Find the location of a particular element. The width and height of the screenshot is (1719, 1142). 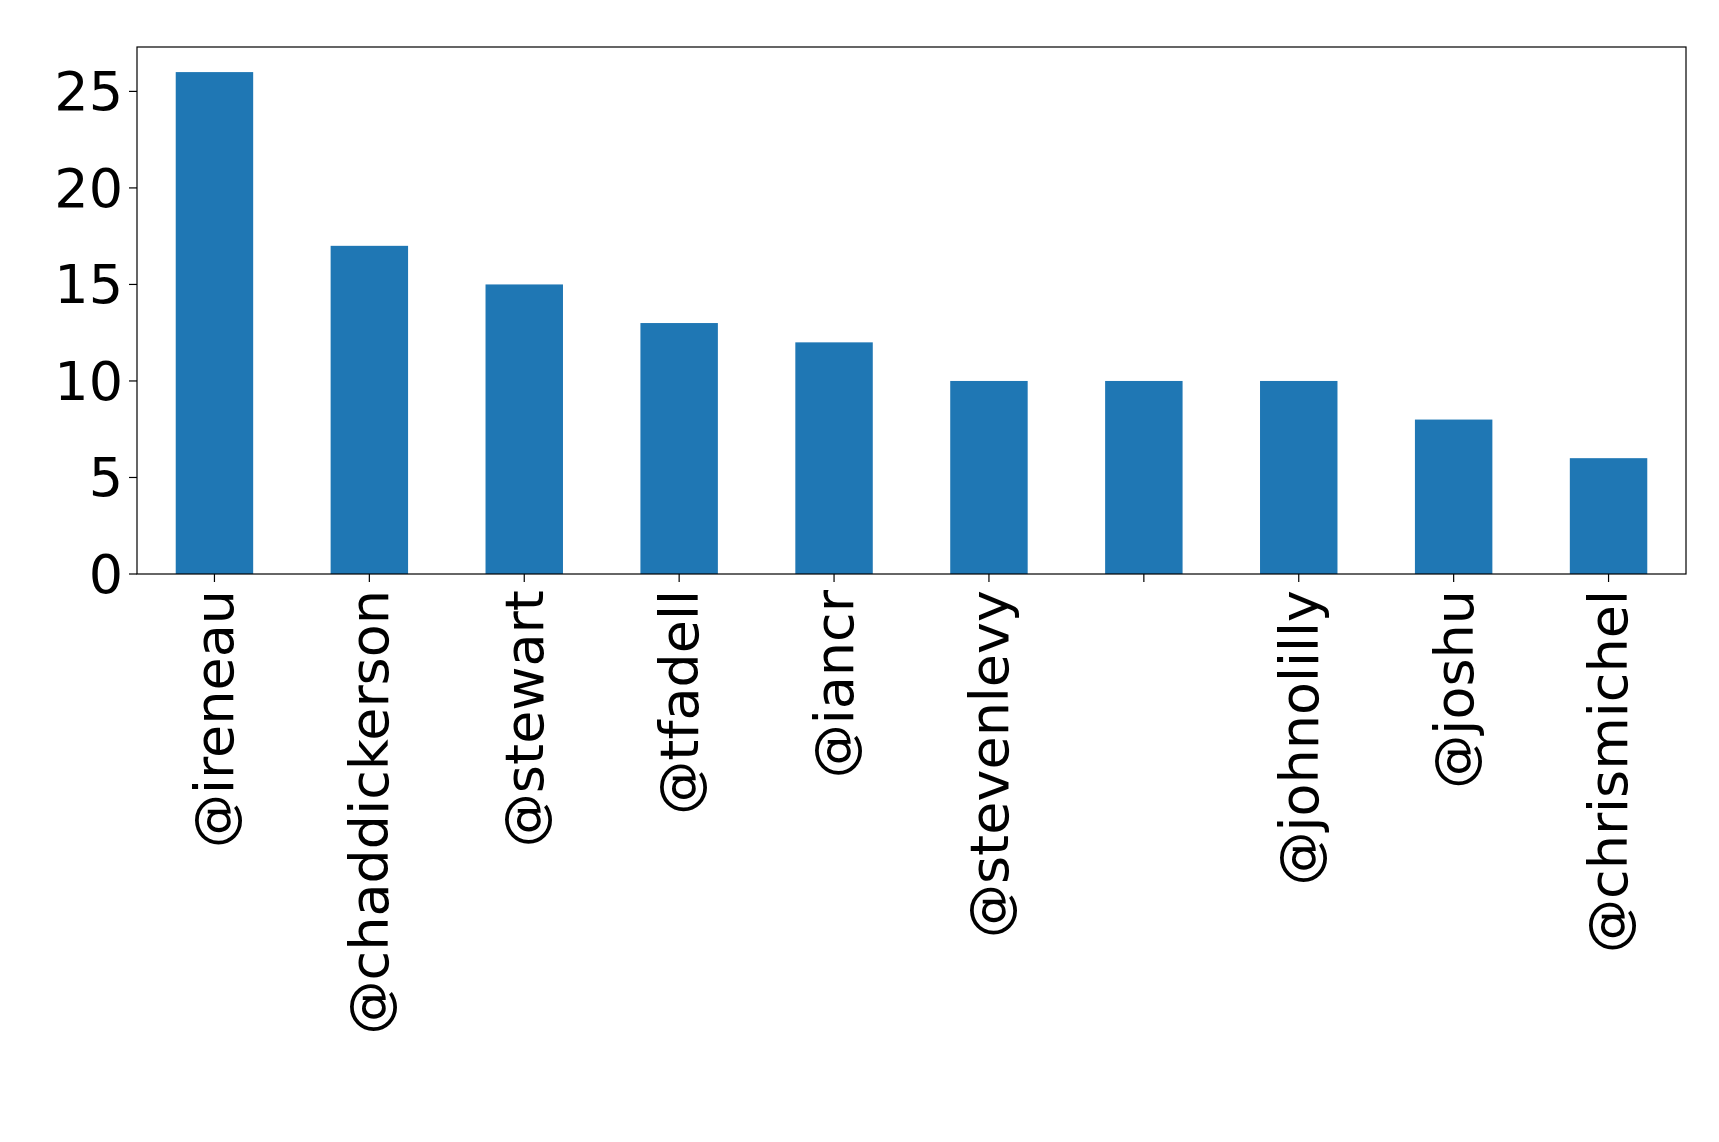

x-tick-label: @chrismichel is located at coordinates (1609, 771).